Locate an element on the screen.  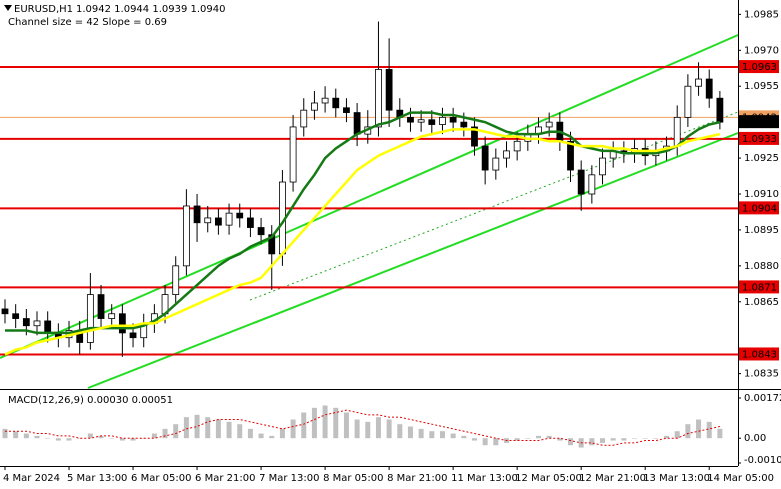
quote: 1.0942 1.0944 1.0939 1.0940 is located at coordinates (151, 9).